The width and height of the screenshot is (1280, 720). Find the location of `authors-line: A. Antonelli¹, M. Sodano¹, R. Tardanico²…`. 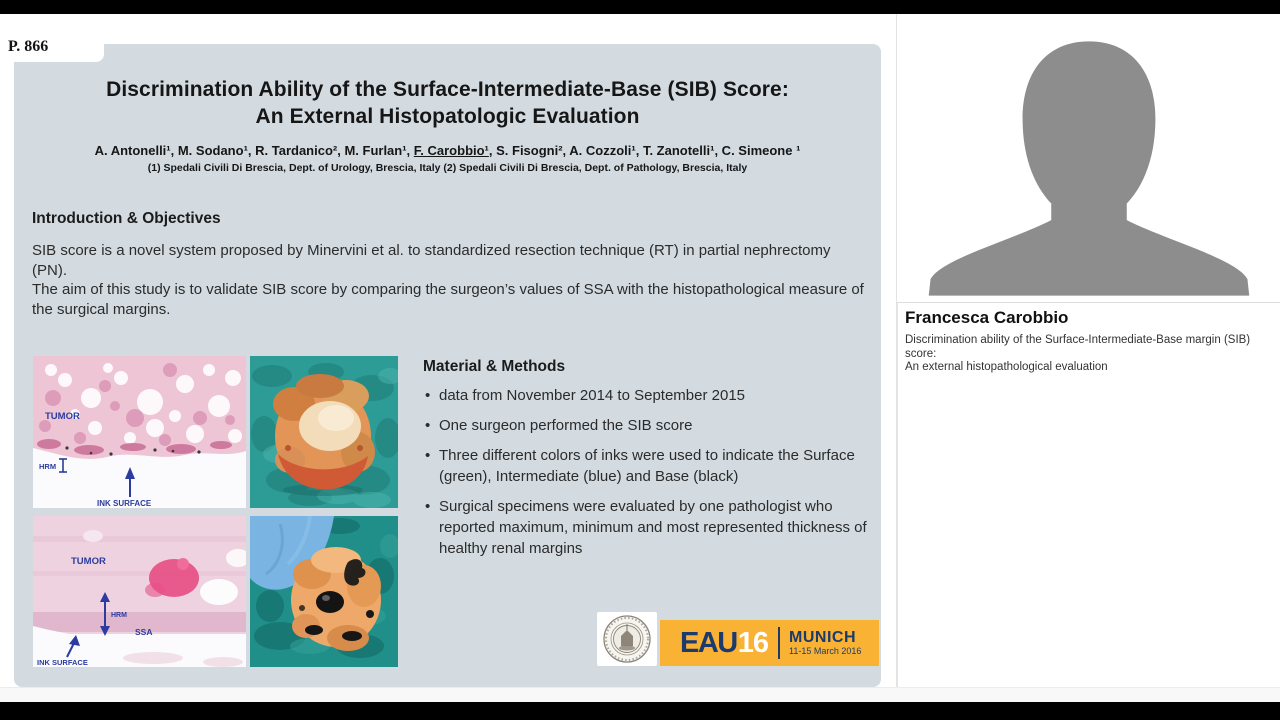

authors-line: A. Antonelli¹, M. Sodano¹, R. Tardanico²… is located at coordinates (447, 150).